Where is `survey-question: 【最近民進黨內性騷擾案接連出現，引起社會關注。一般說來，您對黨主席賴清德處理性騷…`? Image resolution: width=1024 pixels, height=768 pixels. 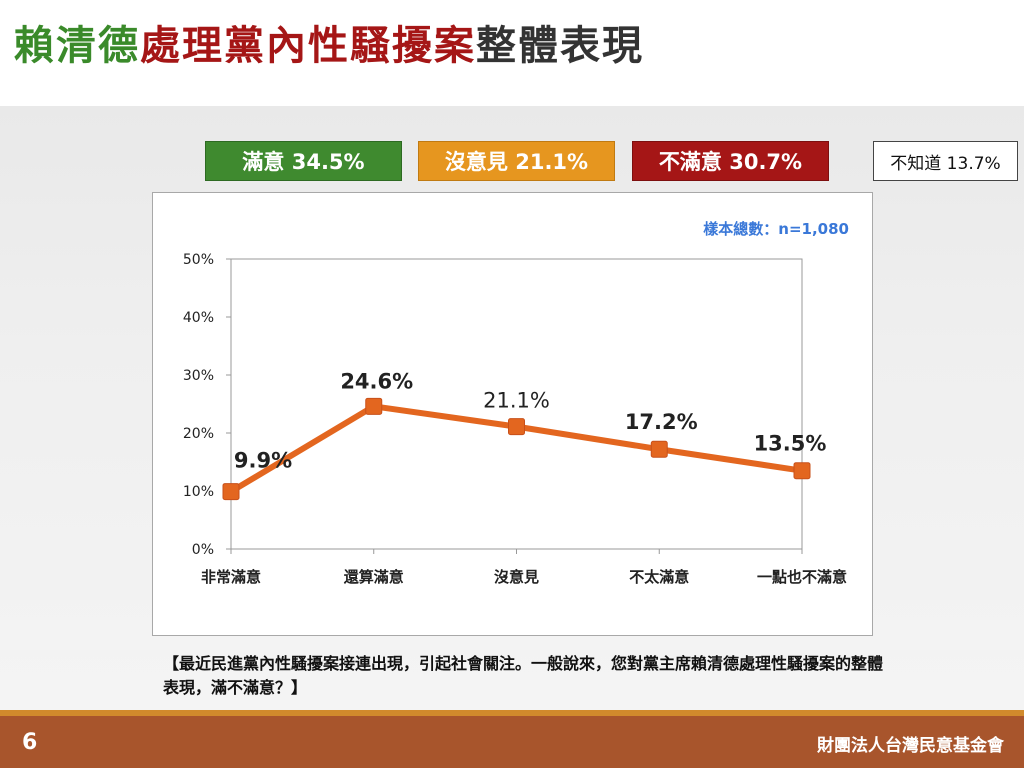
survey-question: 【最近民進黨內性騷擾案接連出現，引起社會關注。一般說來，您對黨主席賴清德處理性騷… is located at coordinates (523, 675).